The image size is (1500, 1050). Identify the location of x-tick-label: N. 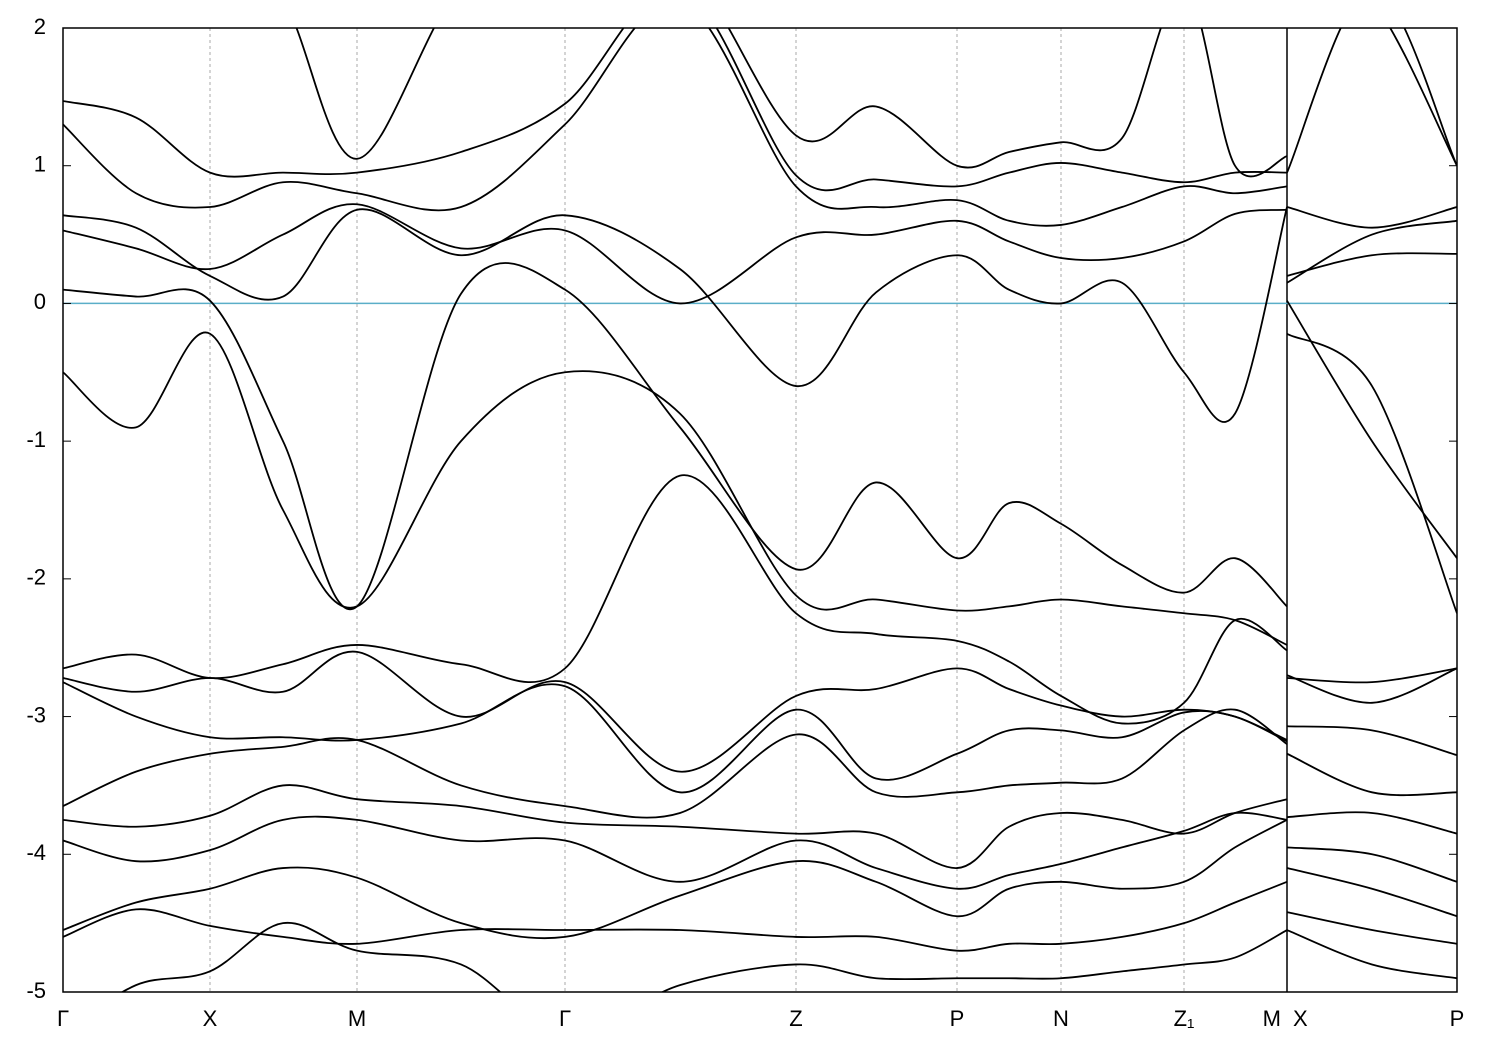
(1061, 1018).